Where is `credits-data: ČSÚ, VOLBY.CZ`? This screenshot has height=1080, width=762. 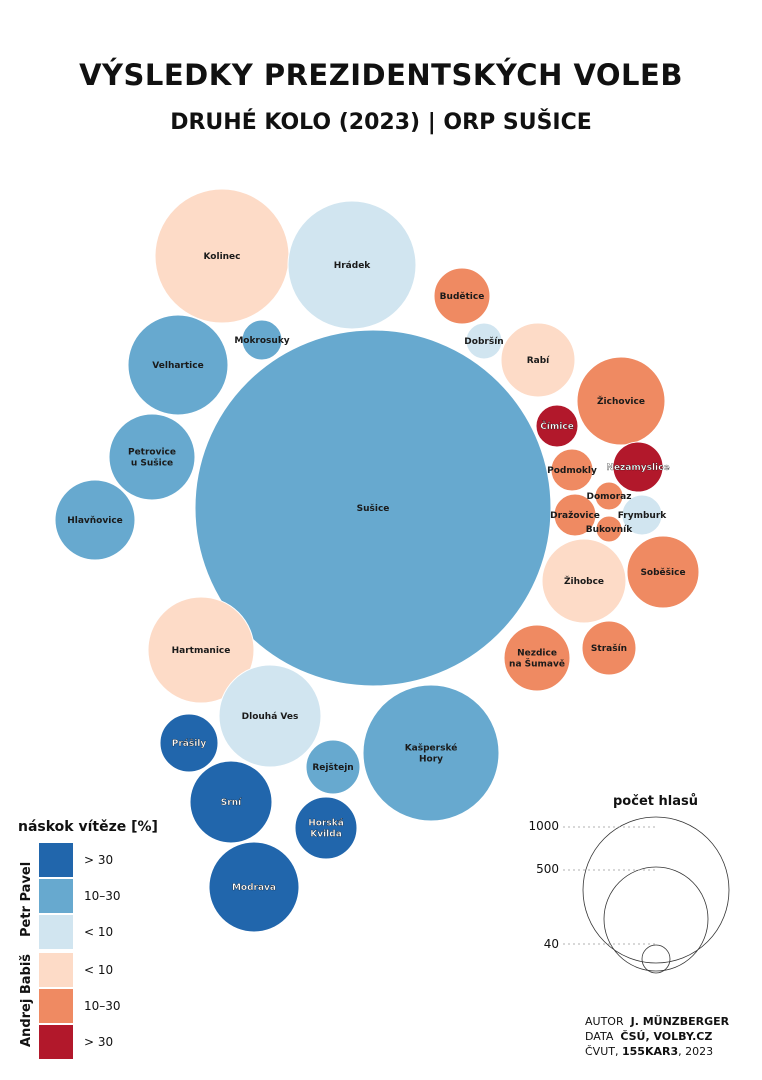 credits-data: ČSÚ, VOLBY.CZ is located at coordinates (666, 1036).